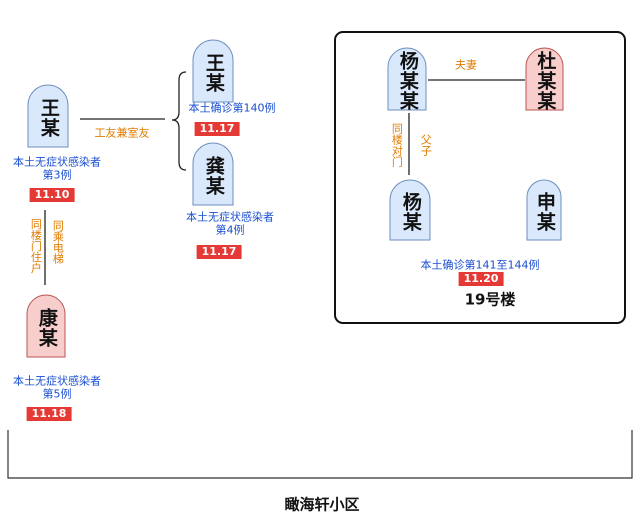  I want to click on caption: 第3例, so click(57, 175).